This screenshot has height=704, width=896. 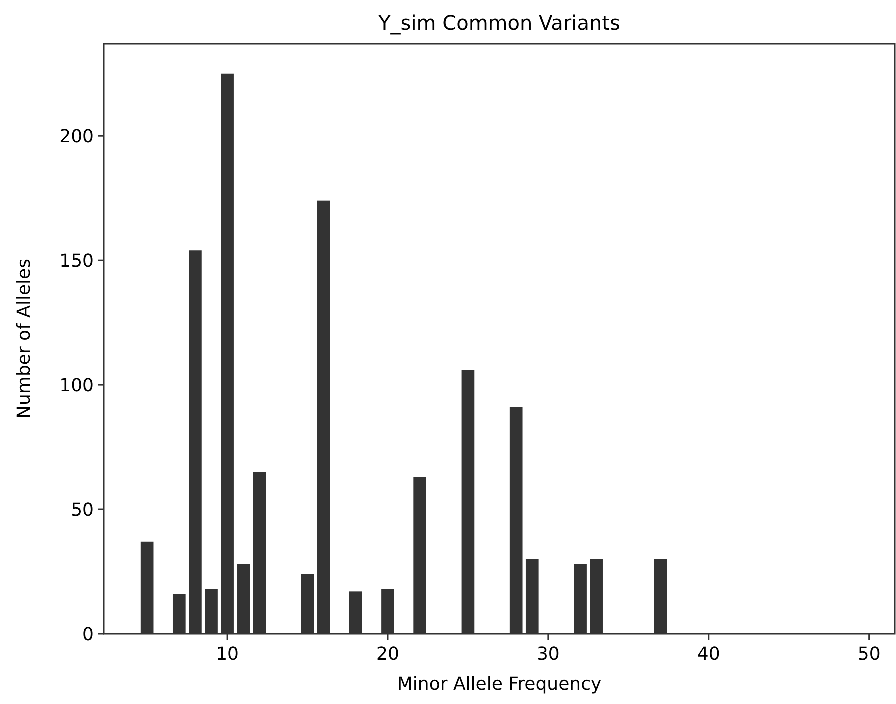 What do you see at coordinates (499, 684) in the screenshot?
I see `x-axis-title: Minor Allele Frequency` at bounding box center [499, 684].